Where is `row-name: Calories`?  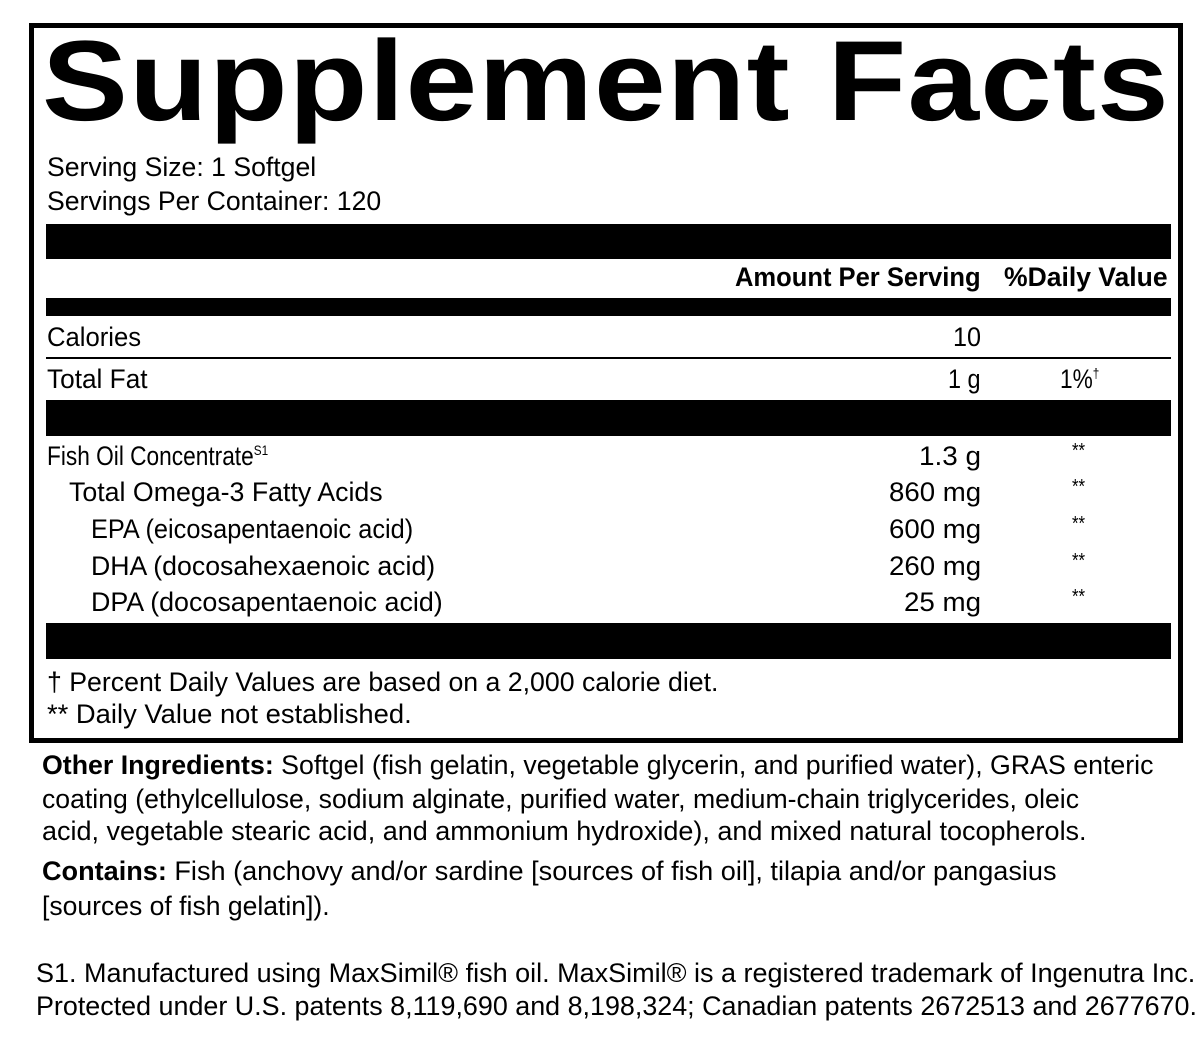
row-name: Calories is located at coordinates (94, 337).